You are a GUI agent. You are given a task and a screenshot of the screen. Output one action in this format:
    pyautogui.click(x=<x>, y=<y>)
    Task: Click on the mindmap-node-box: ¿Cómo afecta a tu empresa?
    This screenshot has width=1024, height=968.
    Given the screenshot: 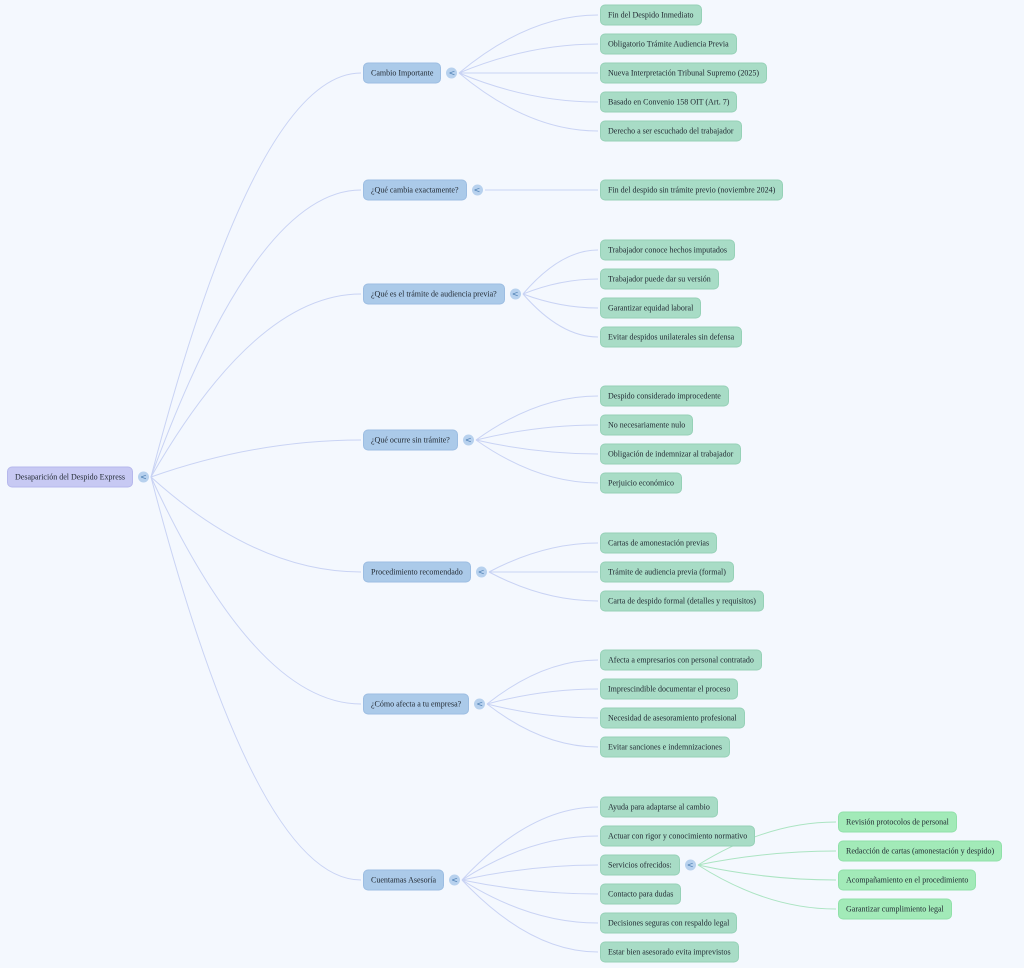 What is the action you would take?
    pyautogui.click(x=416, y=704)
    